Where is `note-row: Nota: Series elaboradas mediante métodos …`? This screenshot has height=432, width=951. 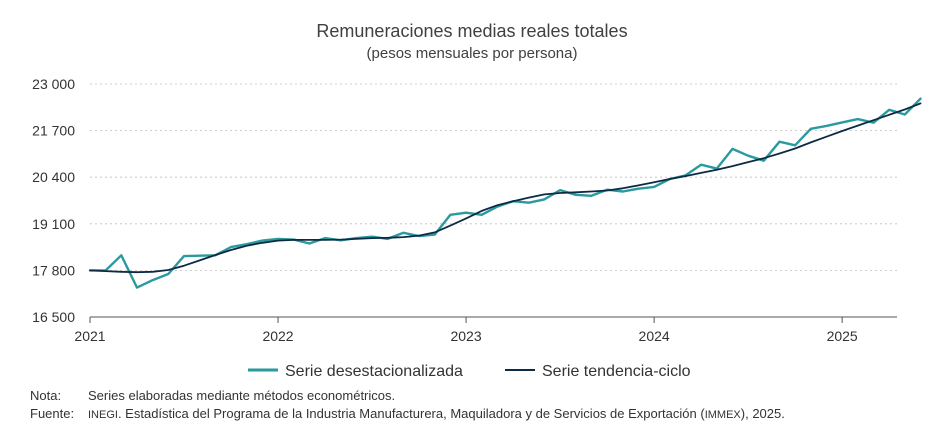 note-row: Nota: Series elaboradas mediante métodos … is located at coordinates (407, 396).